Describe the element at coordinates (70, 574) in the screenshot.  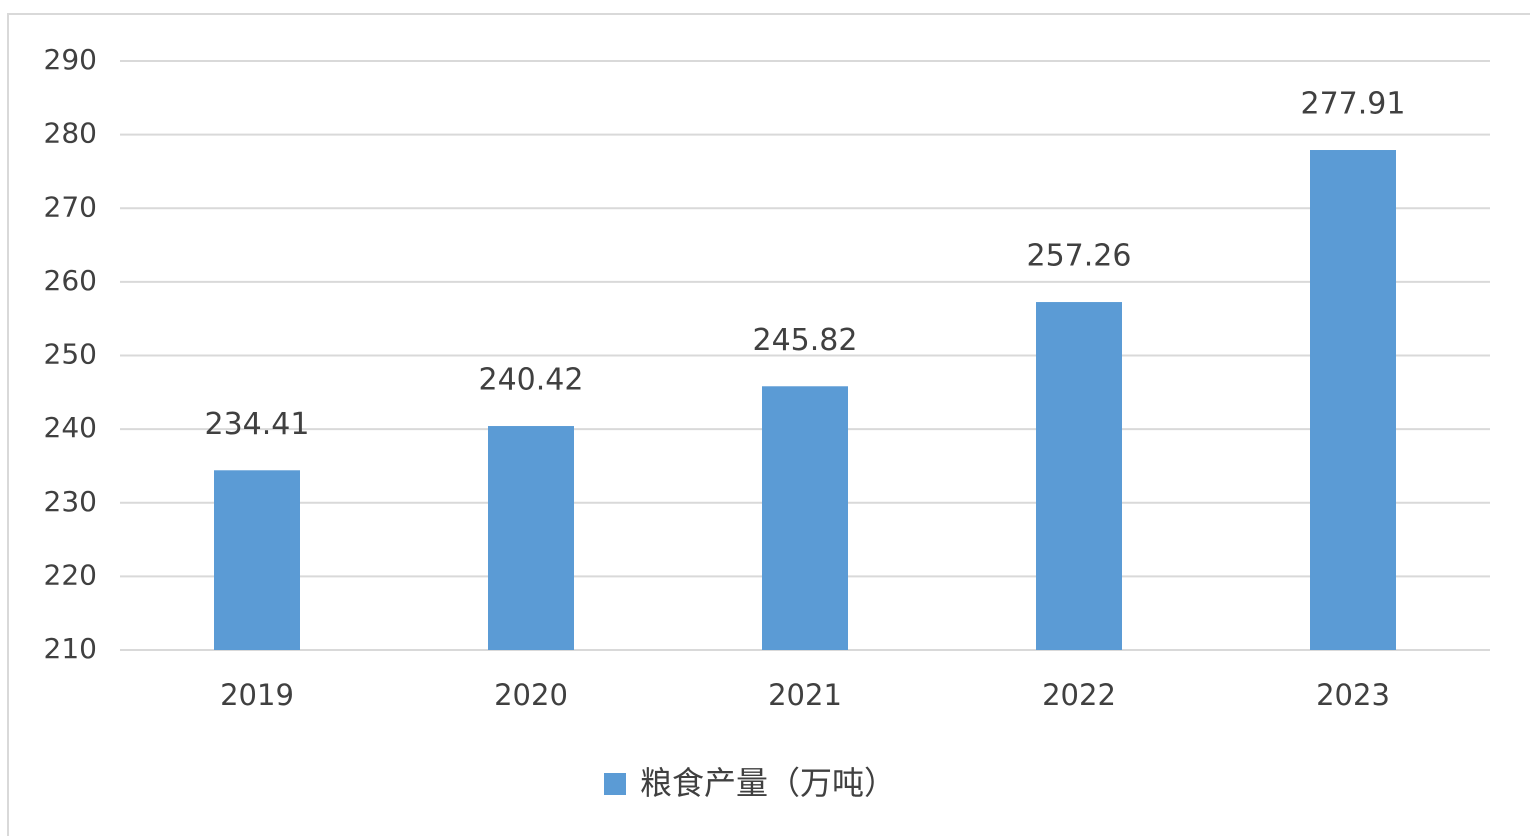
I see `y-tick-label: 220` at that location.